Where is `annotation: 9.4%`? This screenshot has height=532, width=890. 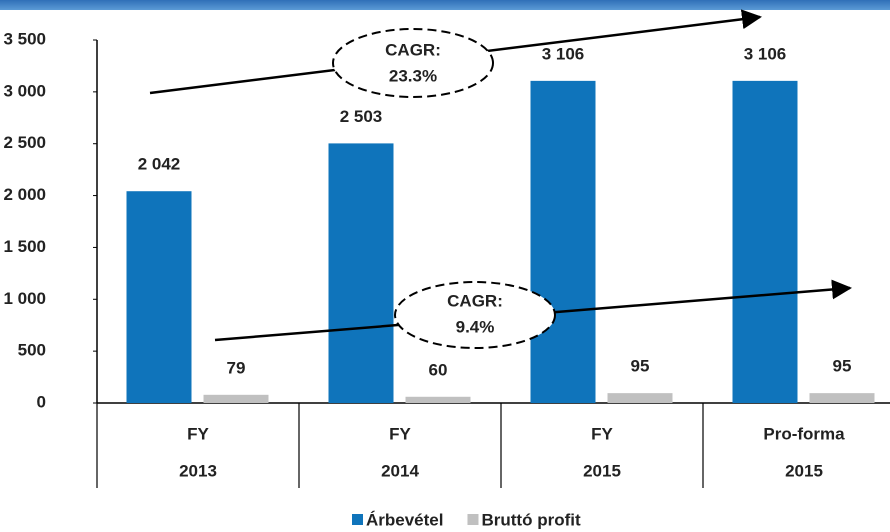 annotation: 9.4% is located at coordinates (475, 326).